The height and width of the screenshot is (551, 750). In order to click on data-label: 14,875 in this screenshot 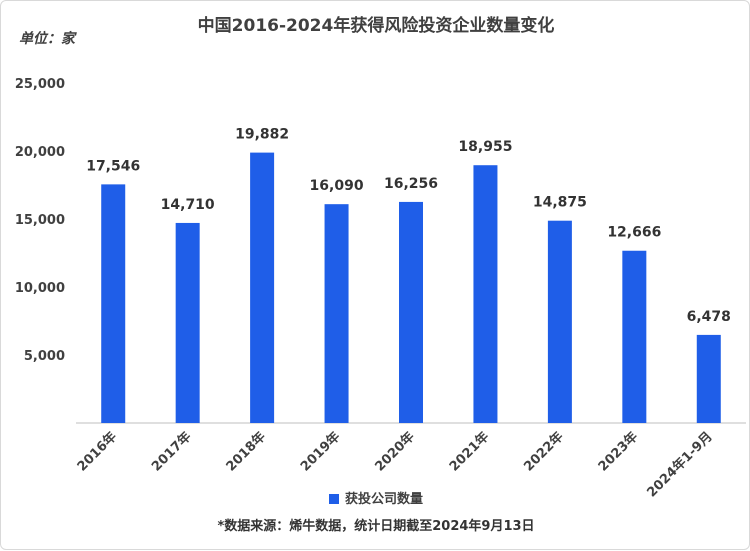, I will do `click(560, 203)`.